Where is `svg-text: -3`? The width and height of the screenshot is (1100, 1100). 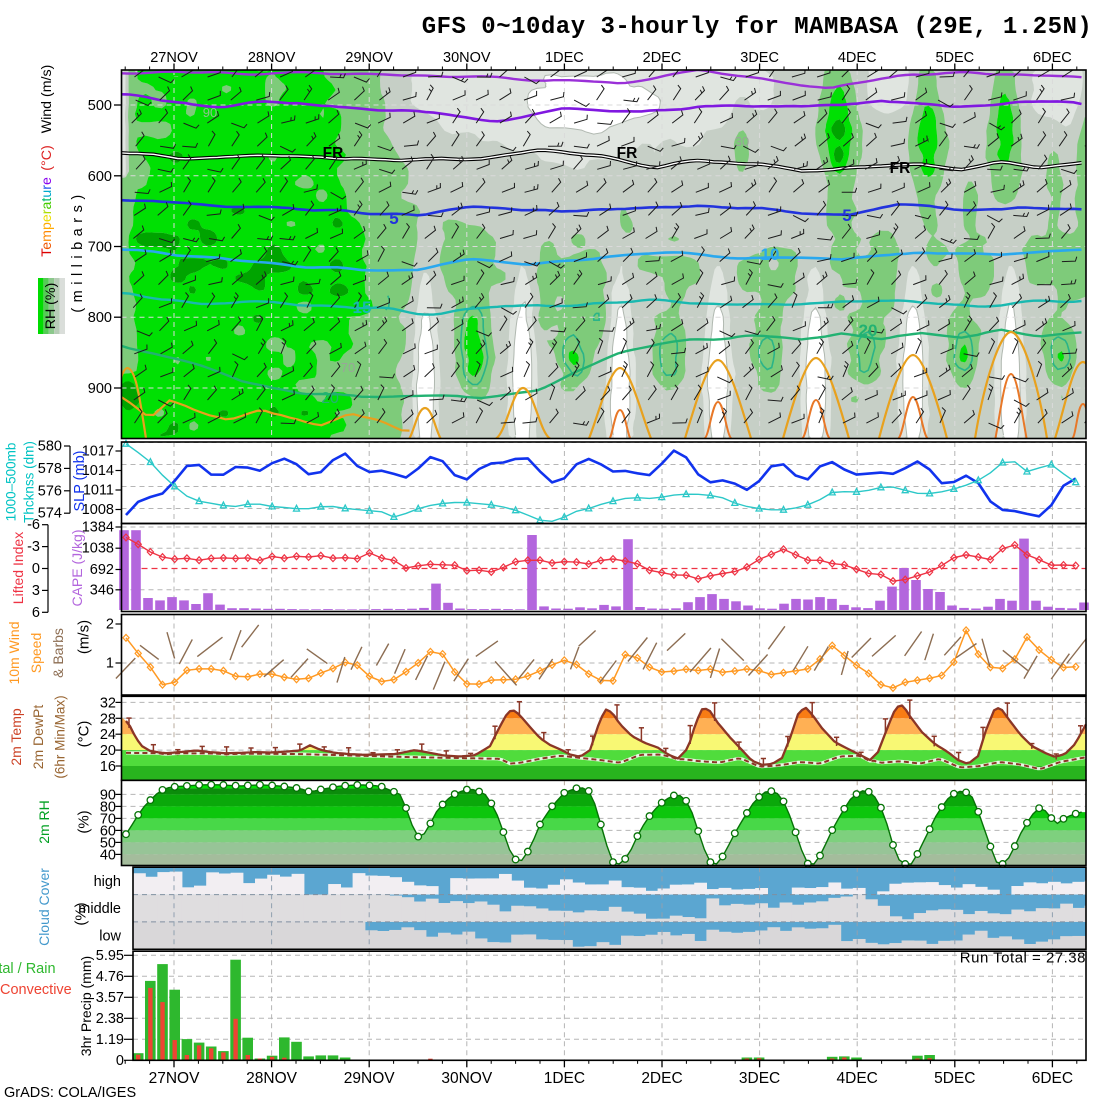
svg-text: -3 is located at coordinates (33, 547).